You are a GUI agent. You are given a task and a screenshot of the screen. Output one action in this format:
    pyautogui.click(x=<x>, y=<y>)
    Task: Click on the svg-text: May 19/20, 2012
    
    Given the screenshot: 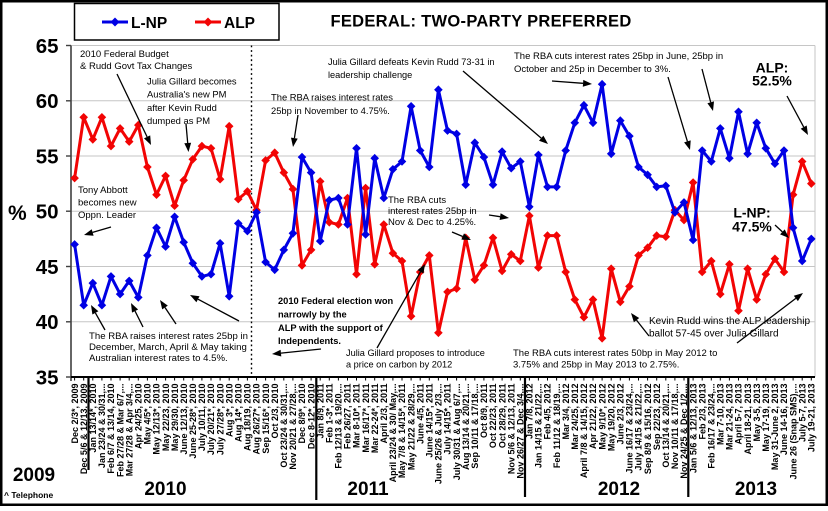 What is the action you would take?
    pyautogui.click(x=611, y=418)
    